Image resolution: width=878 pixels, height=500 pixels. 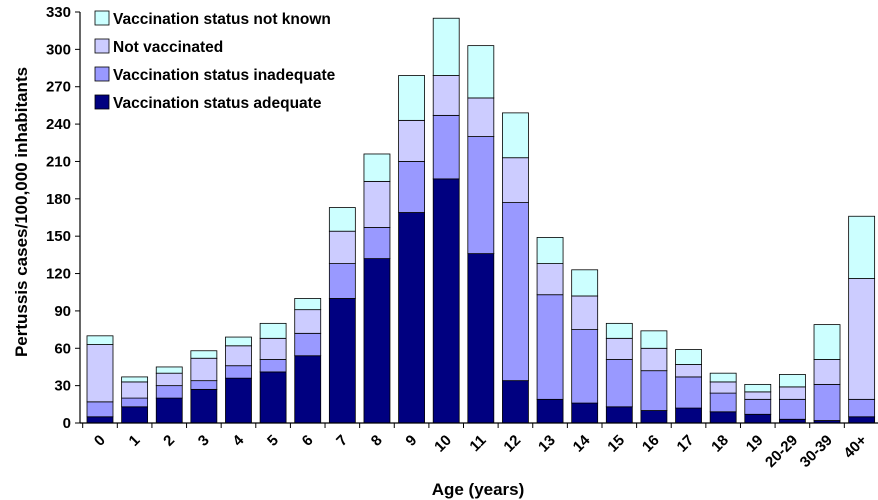 What do you see at coordinates (651, 444) in the screenshot?
I see `x-tick-label: 16` at bounding box center [651, 444].